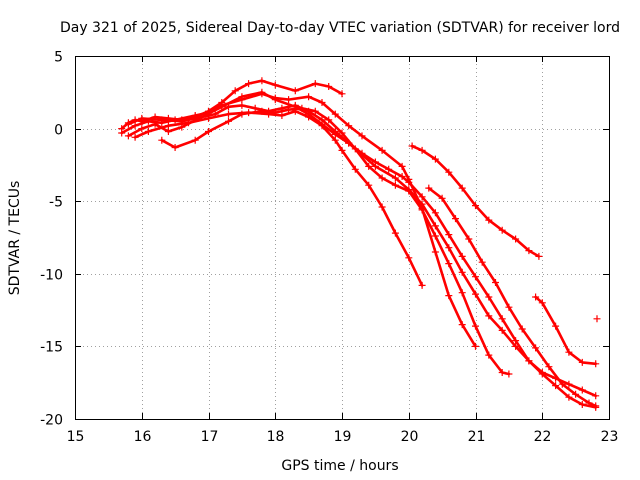 This screenshot has width=640, height=480. I want to click on y-tick-label: 0, so click(58, 131).